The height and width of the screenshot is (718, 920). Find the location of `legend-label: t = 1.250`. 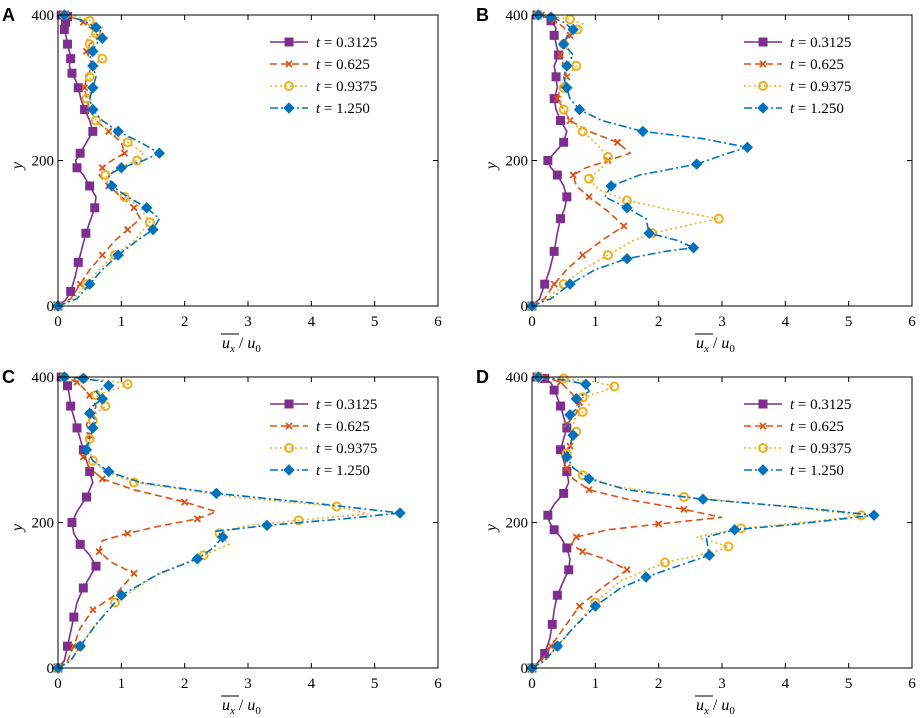

legend-label: t = 1.250 is located at coordinates (817, 471).